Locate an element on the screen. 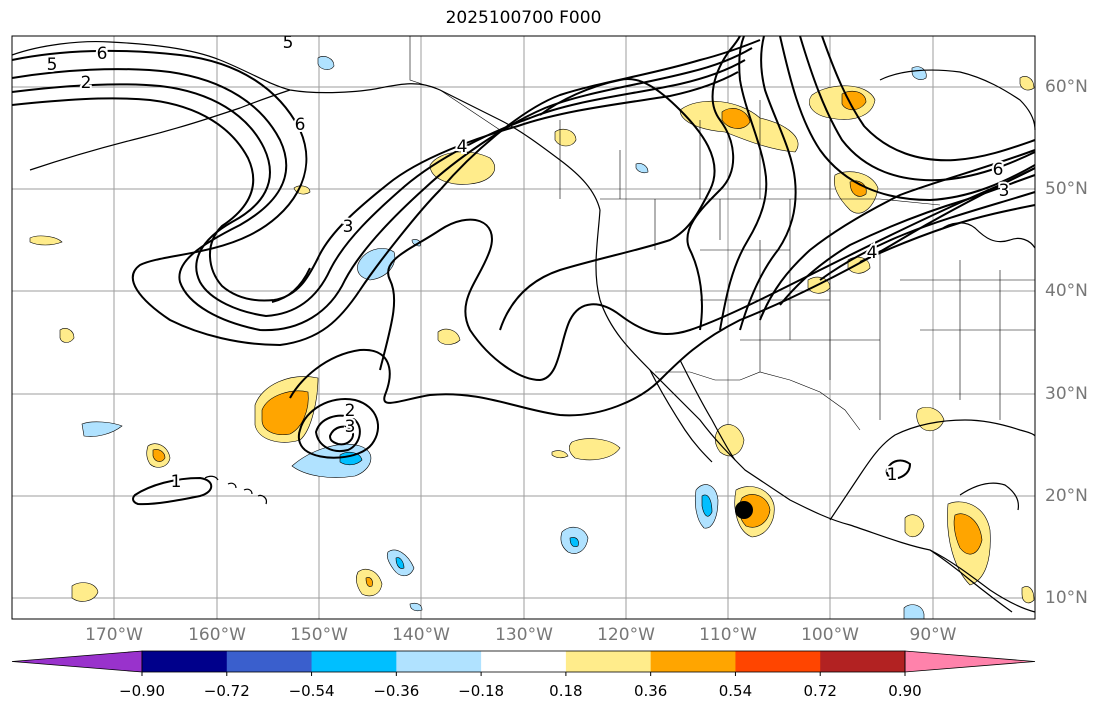 The width and height of the screenshot is (1105, 712). lat-label: 20°N is located at coordinates (1066, 496).